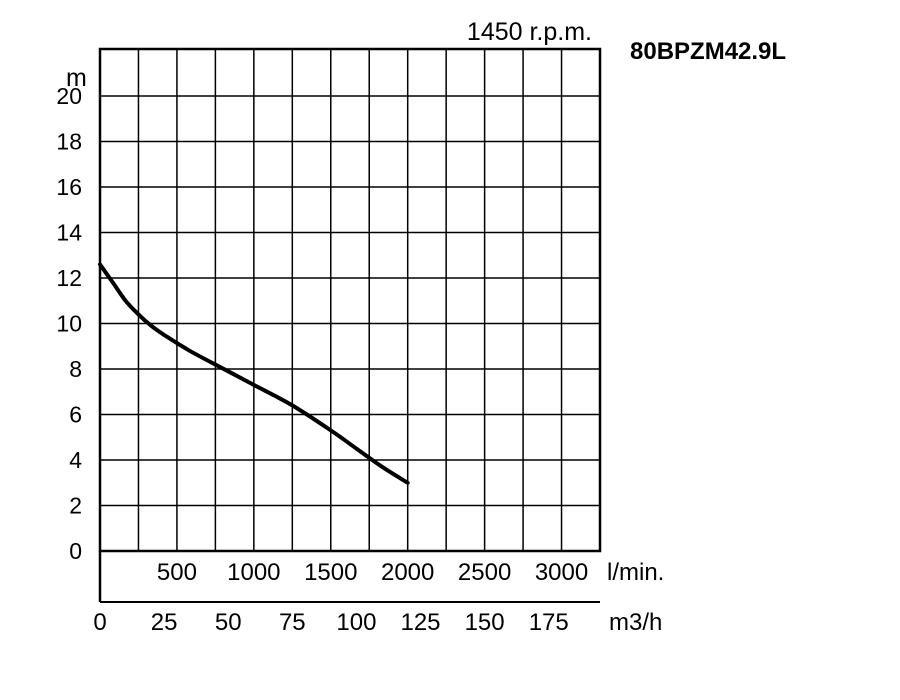 The height and width of the screenshot is (700, 900). I want to click on x-tick-label-lpm: 2500, so click(484, 572).